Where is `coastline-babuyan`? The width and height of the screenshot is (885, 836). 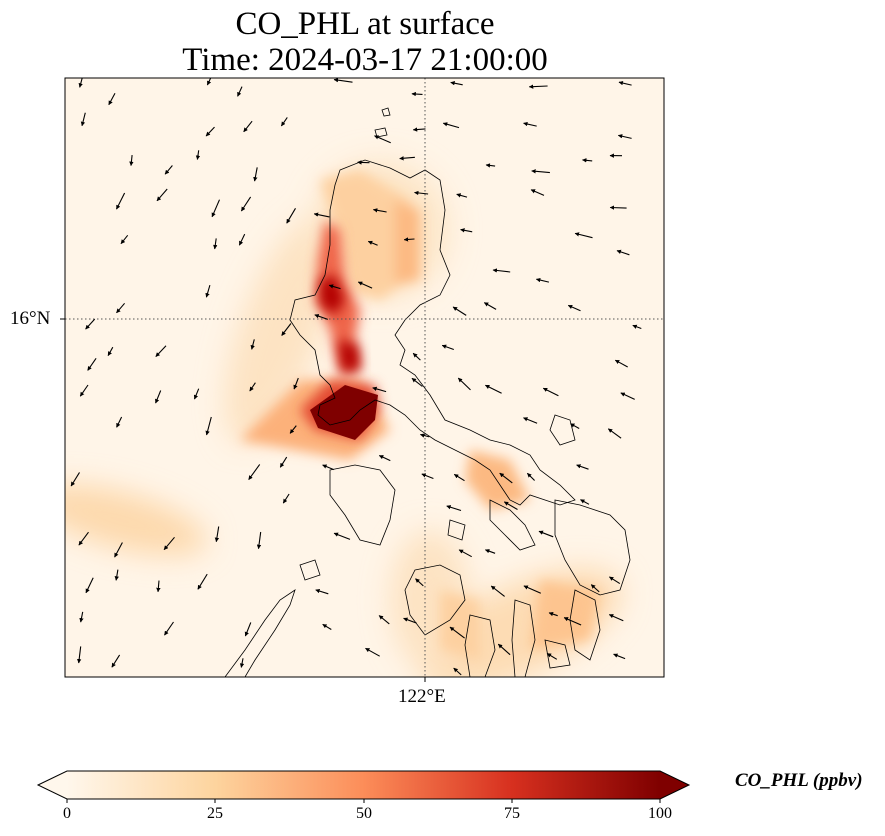
coastline-babuyan is located at coordinates (381, 132).